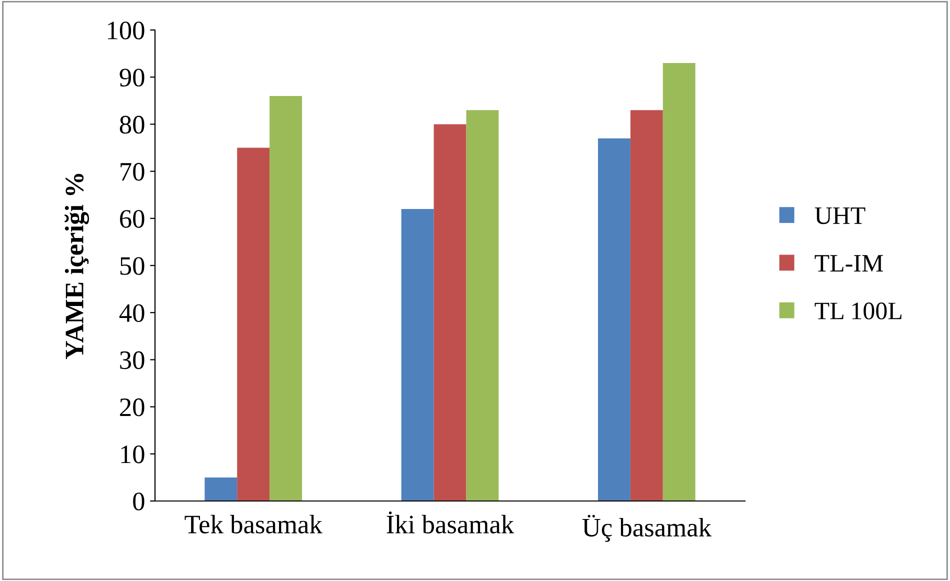  Describe the element at coordinates (450, 523) in the screenshot. I see `x-tick-label: İki basamak` at that location.